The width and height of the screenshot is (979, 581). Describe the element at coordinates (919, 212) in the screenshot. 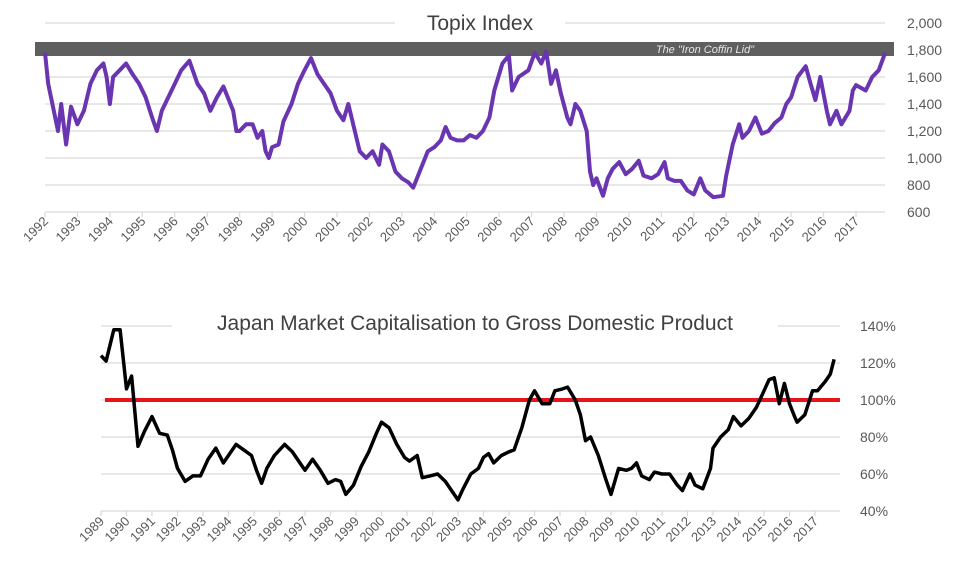

I see `y-tick-label: 600` at that location.